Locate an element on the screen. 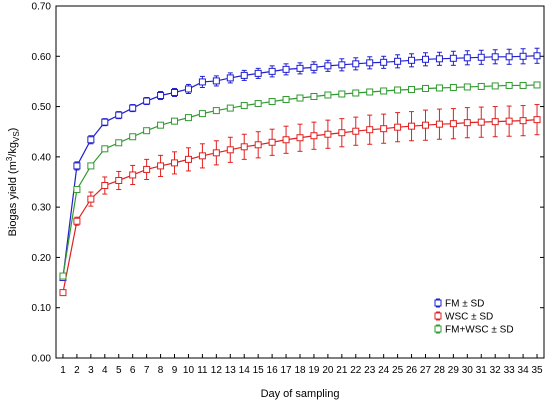 This screenshot has height=406, width=550. x-tick-label: 27 is located at coordinates (426, 370).